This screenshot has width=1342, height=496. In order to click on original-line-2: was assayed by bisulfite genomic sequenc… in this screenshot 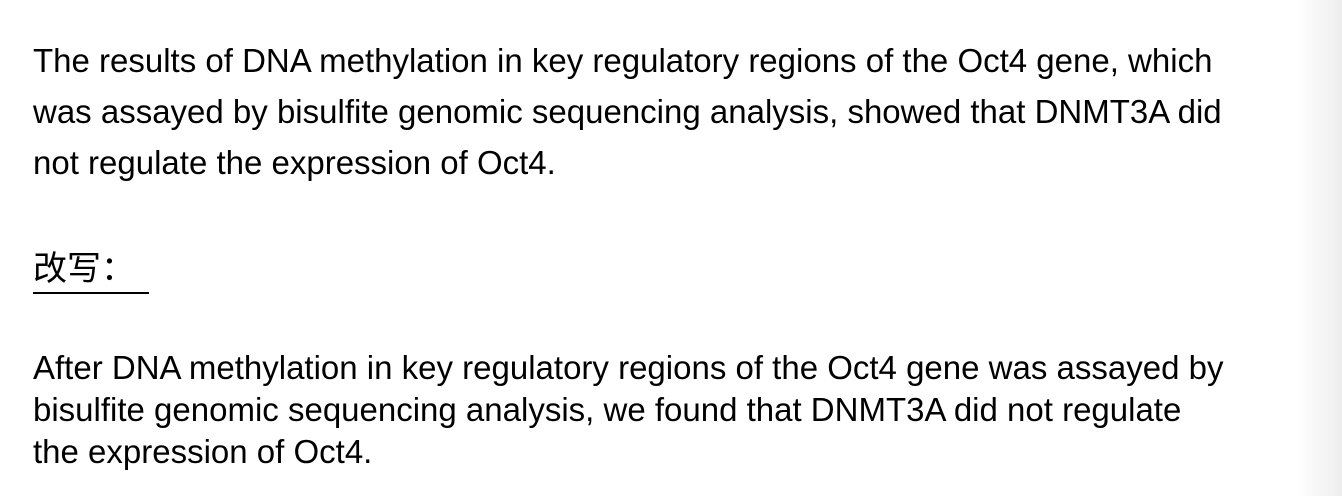, I will do `click(627, 111)`.